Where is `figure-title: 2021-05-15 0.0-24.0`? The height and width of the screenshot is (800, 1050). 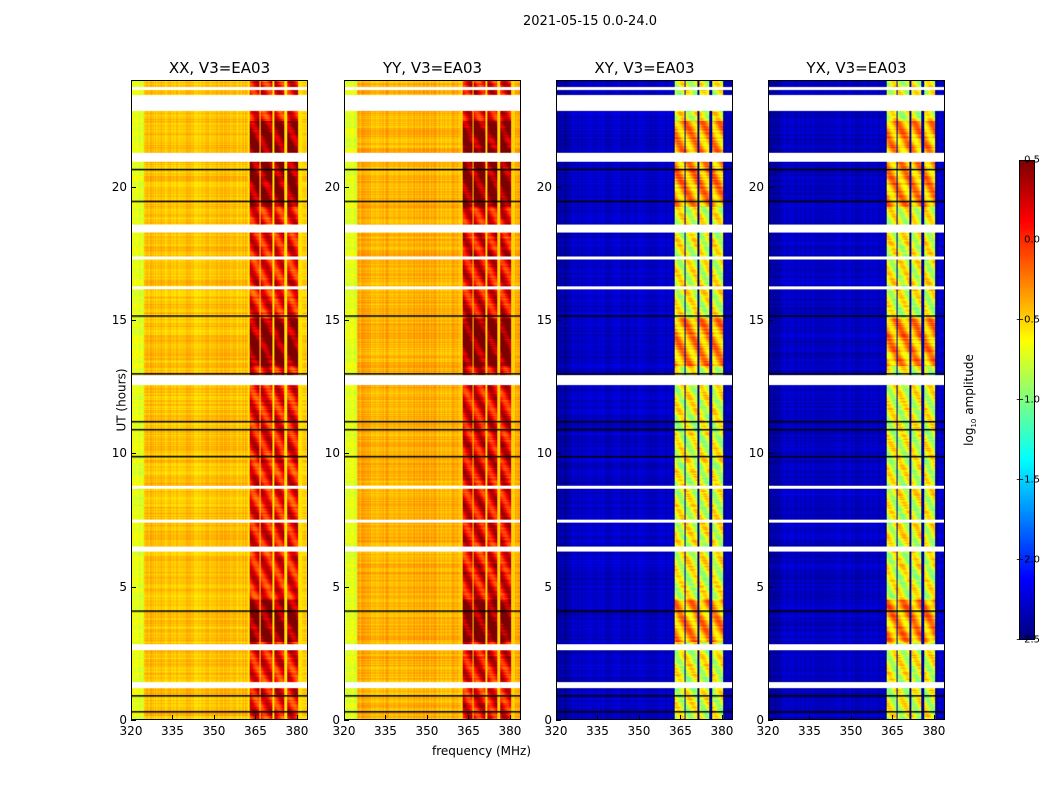 figure-title: 2021-05-15 0.0-24.0 is located at coordinates (590, 21).